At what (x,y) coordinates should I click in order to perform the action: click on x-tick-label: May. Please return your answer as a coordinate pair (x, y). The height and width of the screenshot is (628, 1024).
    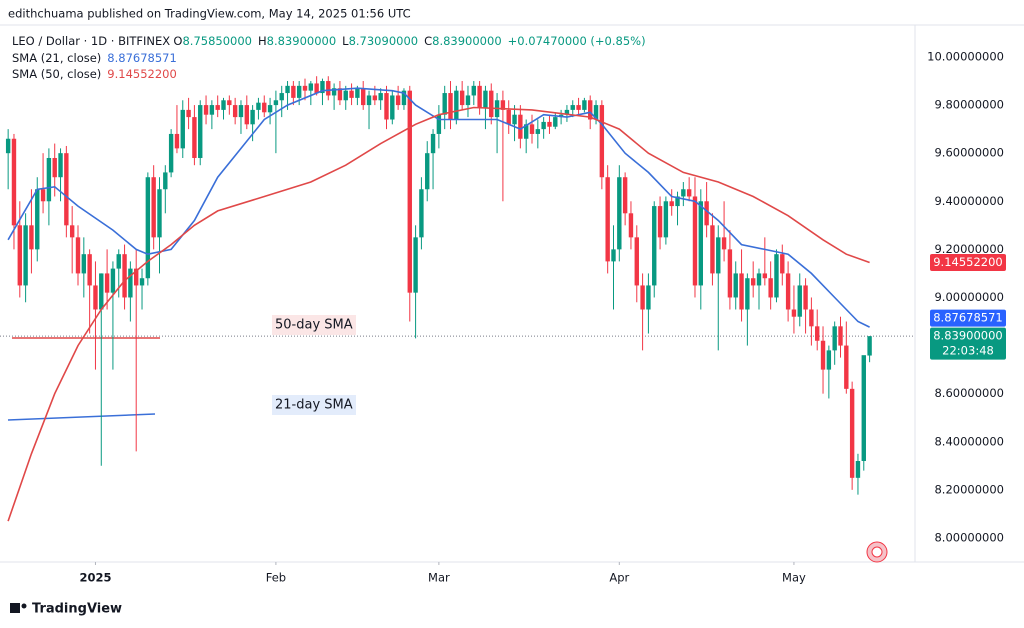
    Looking at the image, I should click on (794, 578).